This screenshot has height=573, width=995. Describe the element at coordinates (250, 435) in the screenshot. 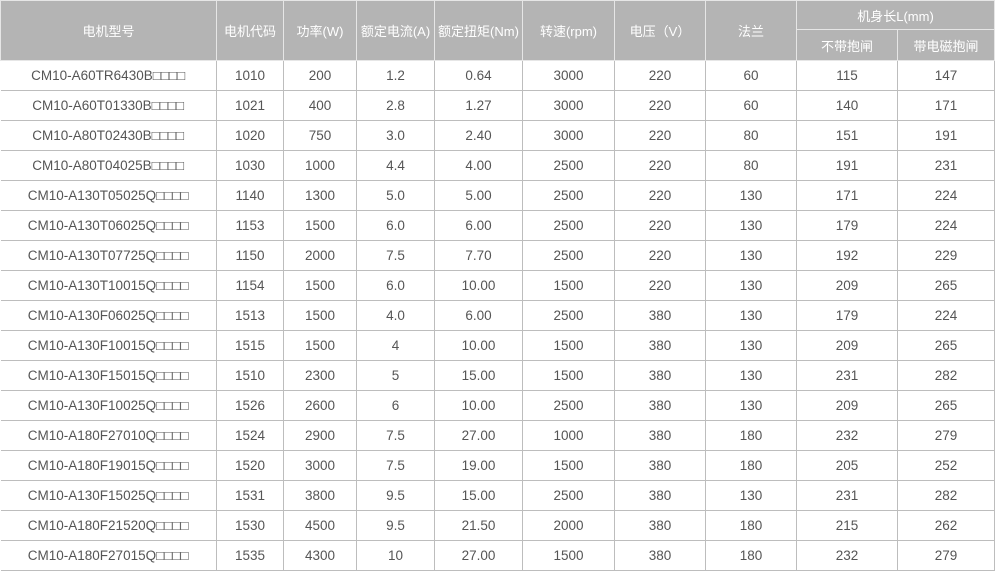

I see `cell-code: 1524` at that location.